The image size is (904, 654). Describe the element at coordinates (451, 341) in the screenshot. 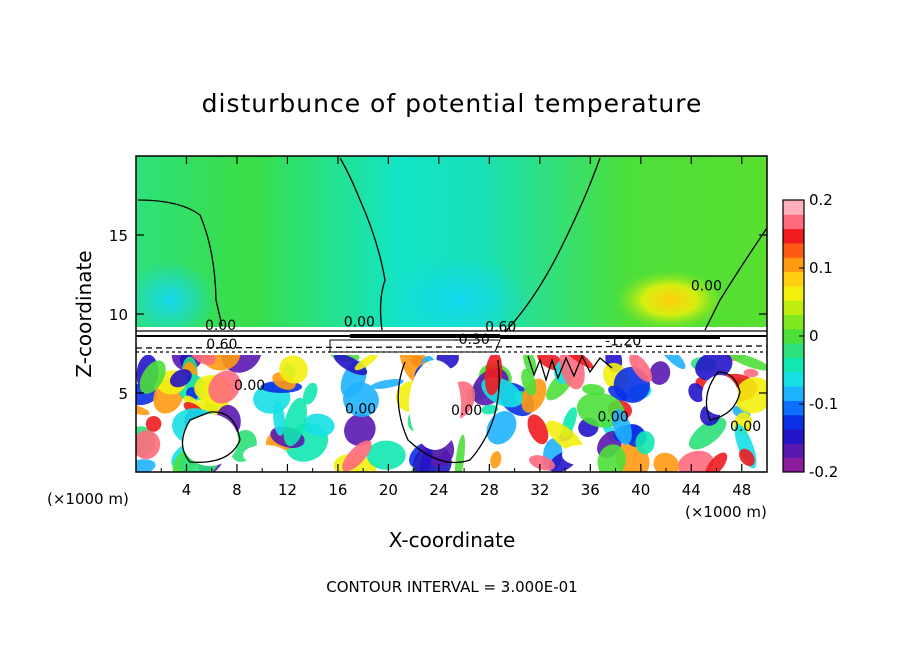

I see `boundary-band` at that location.